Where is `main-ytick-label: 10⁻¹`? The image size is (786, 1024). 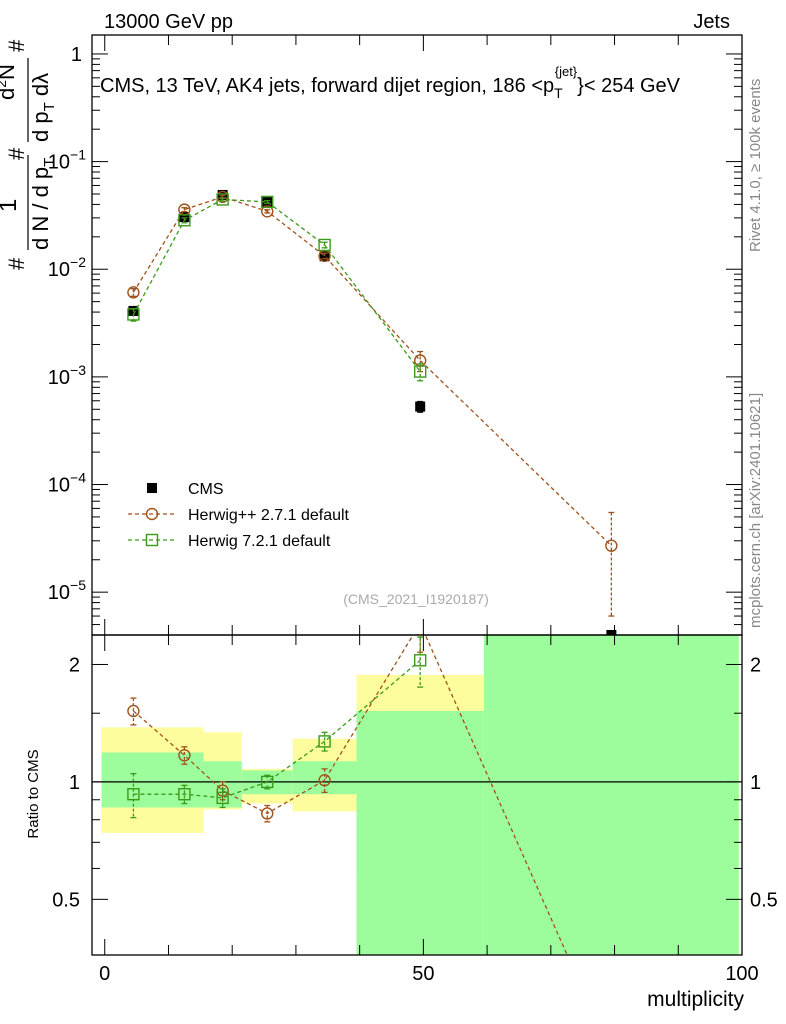
main-ytick-label: 10⁻¹ is located at coordinates (67, 160).